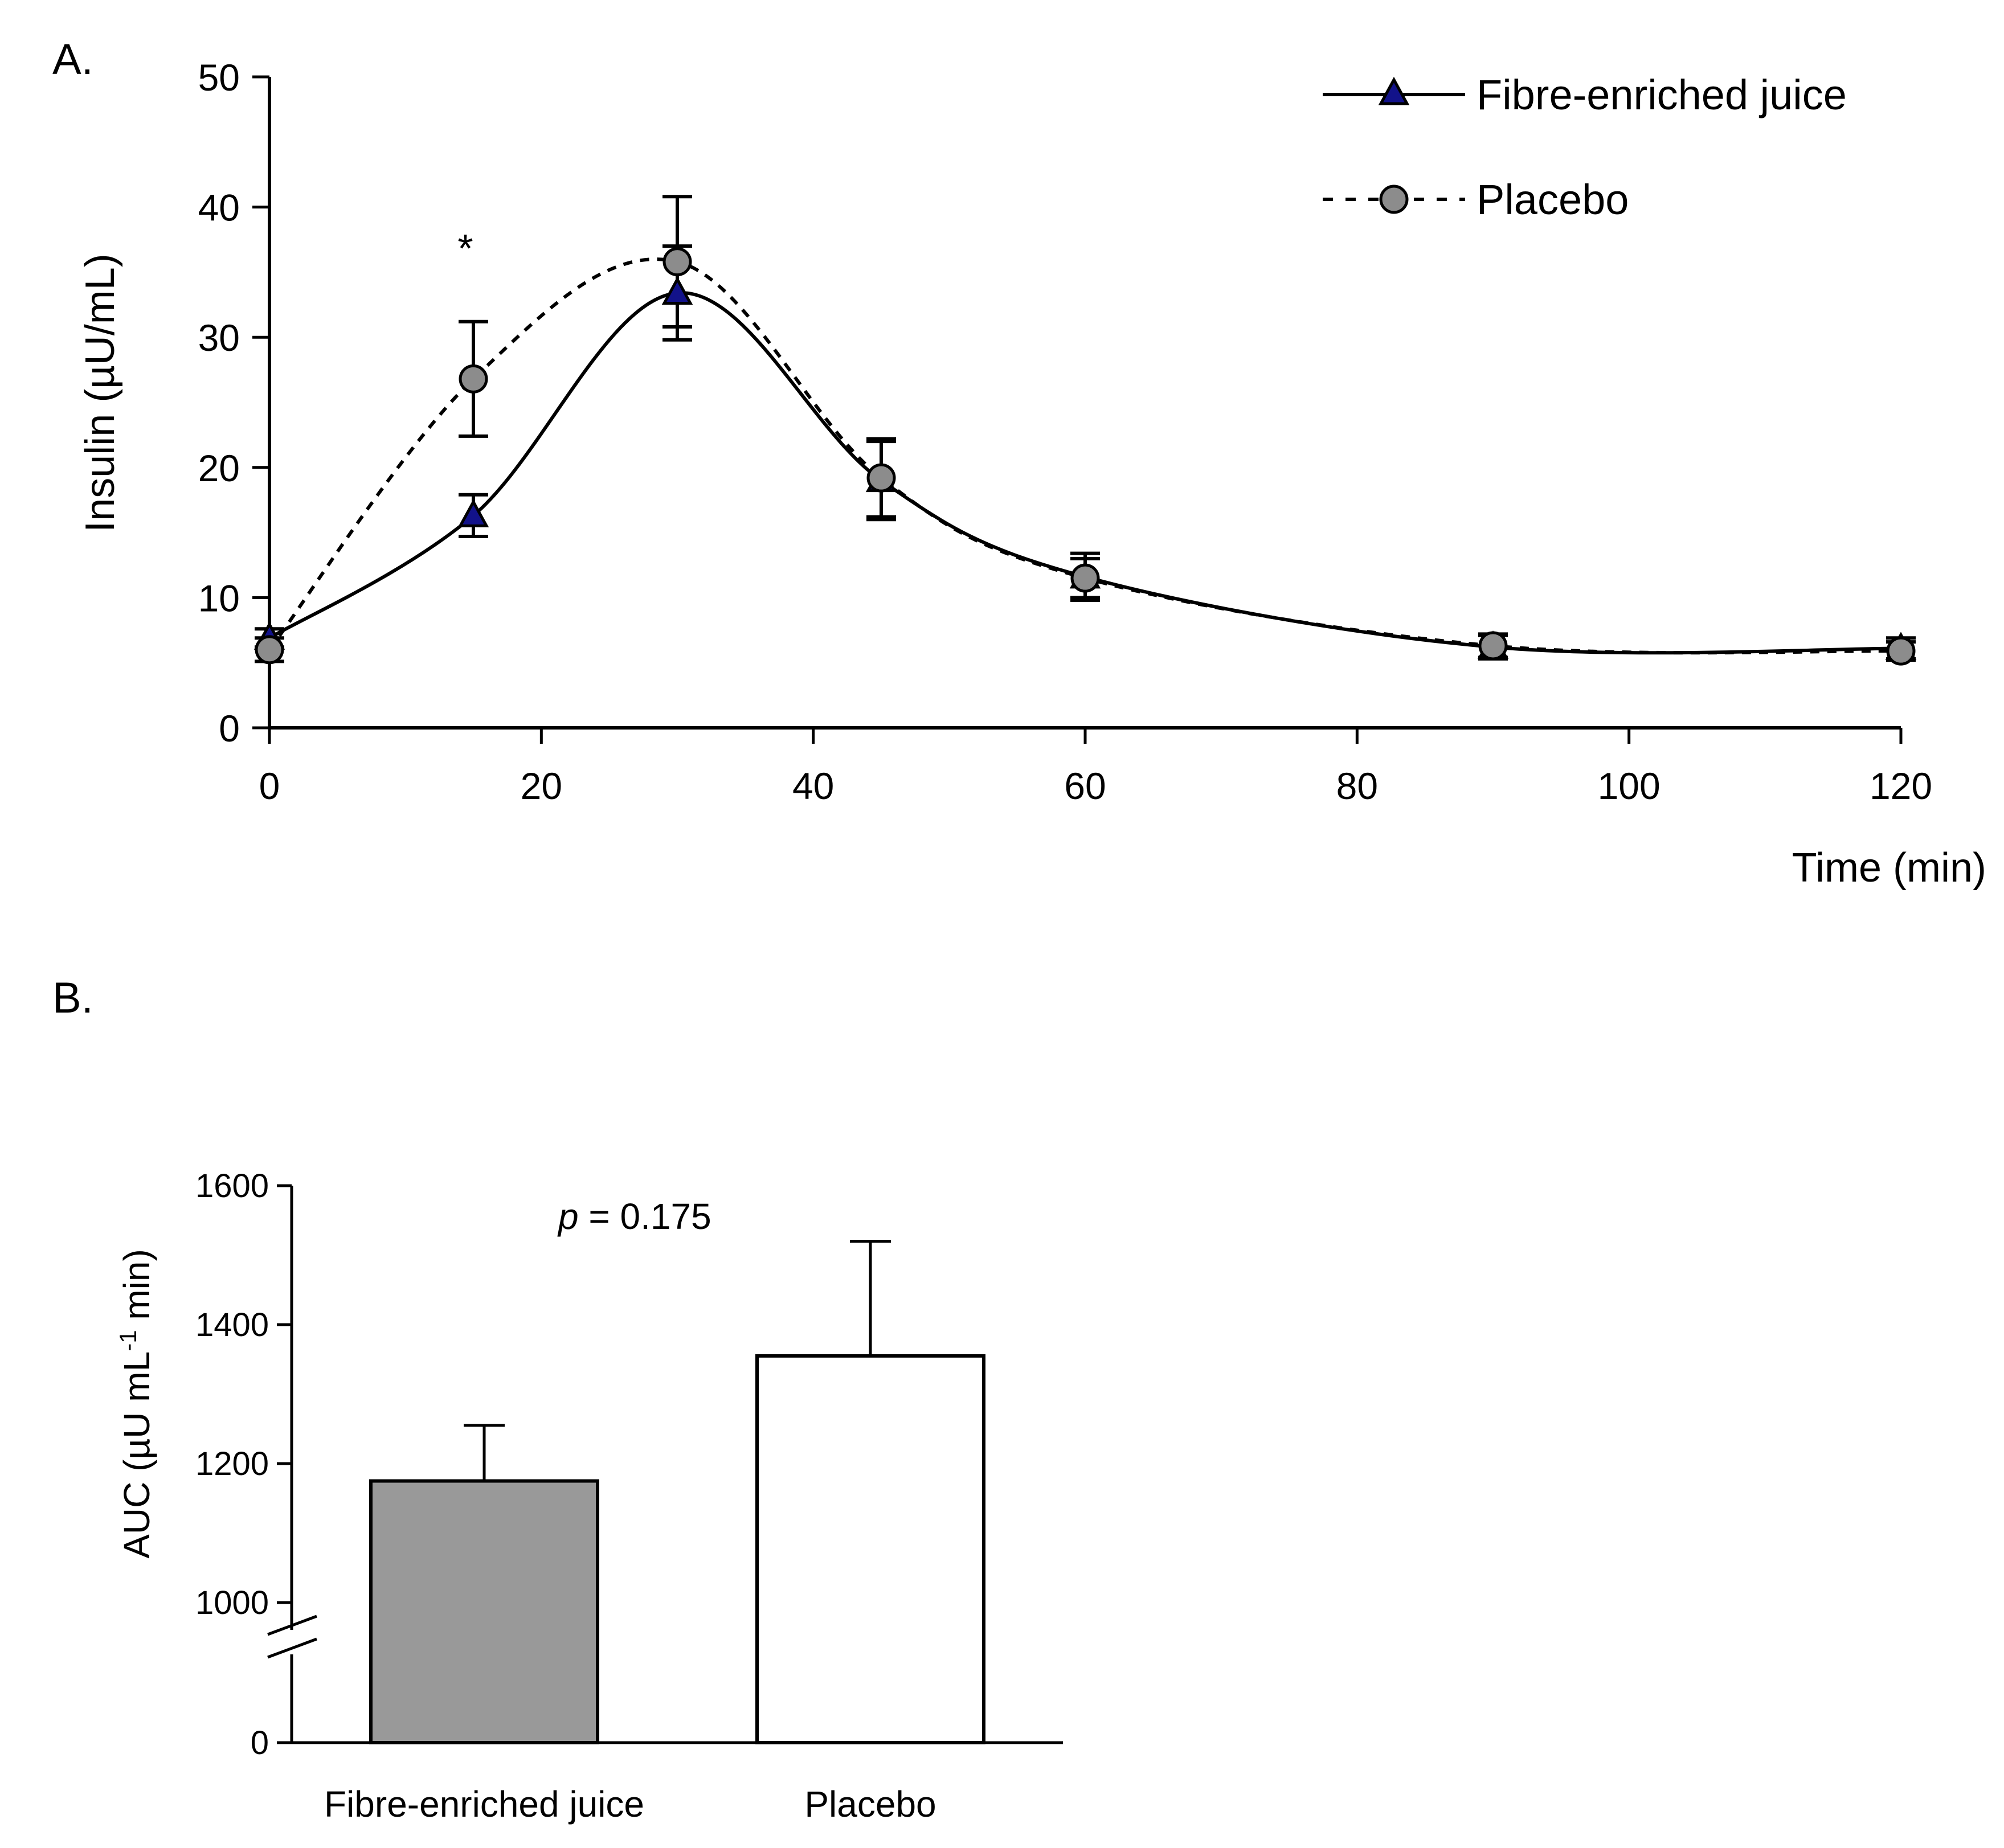 This screenshot has width=2004, height=1848. What do you see at coordinates (1085, 786) in the screenshot?
I see `panel-a-x-tick-label: 60` at bounding box center [1085, 786].